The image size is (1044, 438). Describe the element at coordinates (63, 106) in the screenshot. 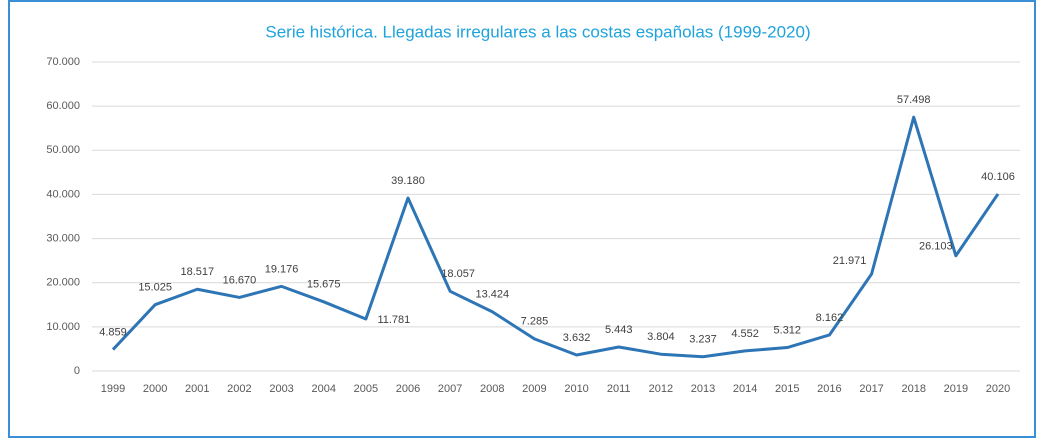

I see `y-tick-label: 60.000` at that location.